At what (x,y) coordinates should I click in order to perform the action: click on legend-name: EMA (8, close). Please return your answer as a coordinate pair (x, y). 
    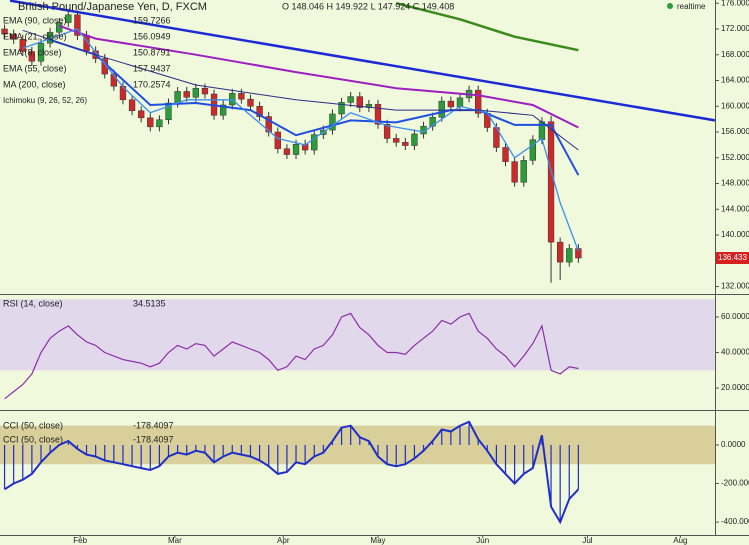
    Looking at the image, I should click on (32, 52).